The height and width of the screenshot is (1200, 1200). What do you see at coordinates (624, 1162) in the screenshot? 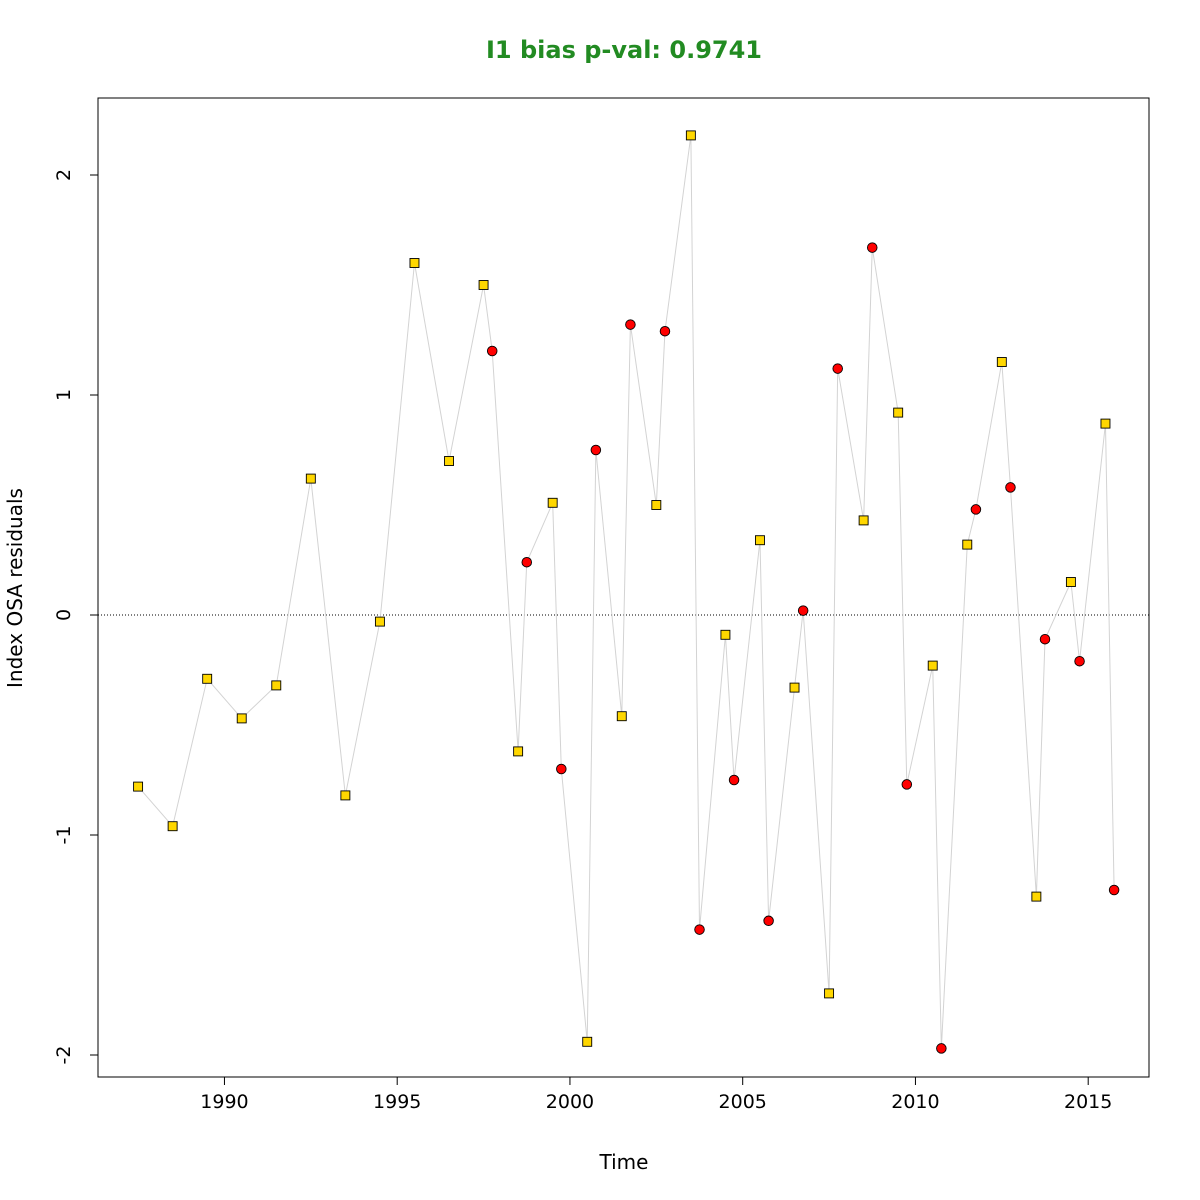
I see `x-axis-label: Time` at bounding box center [624, 1162].